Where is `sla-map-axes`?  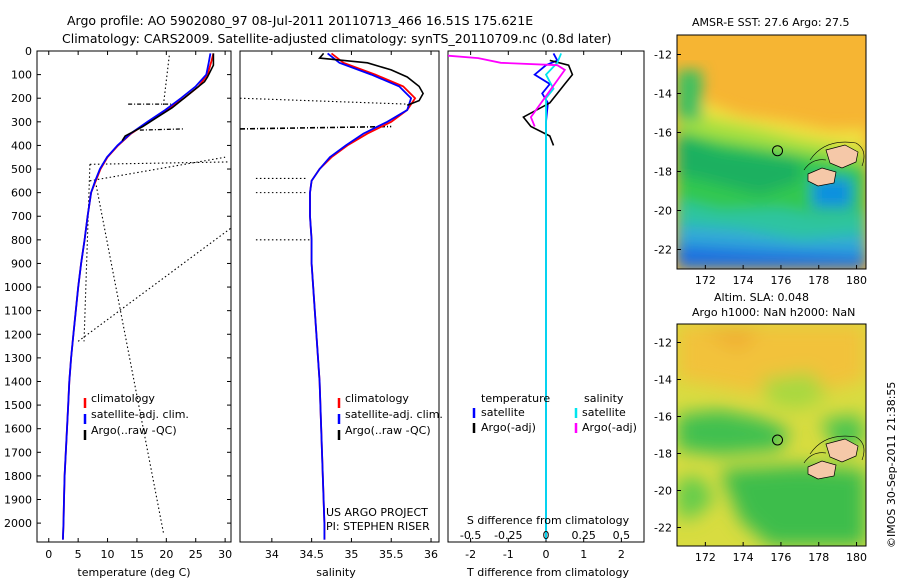
sla-map-axes is located at coordinates (771, 435).